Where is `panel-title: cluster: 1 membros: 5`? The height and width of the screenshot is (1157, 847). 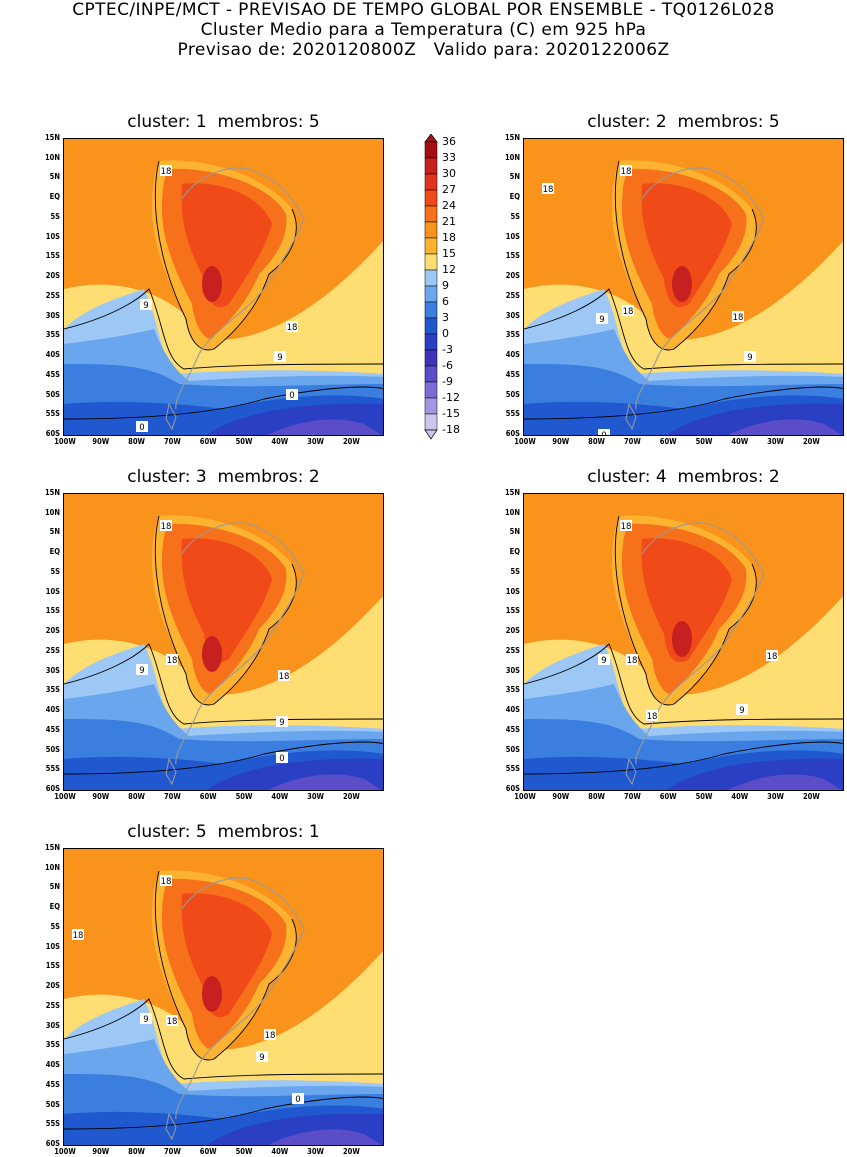 panel-title: cluster: 1 membros: 5 is located at coordinates (223, 122).